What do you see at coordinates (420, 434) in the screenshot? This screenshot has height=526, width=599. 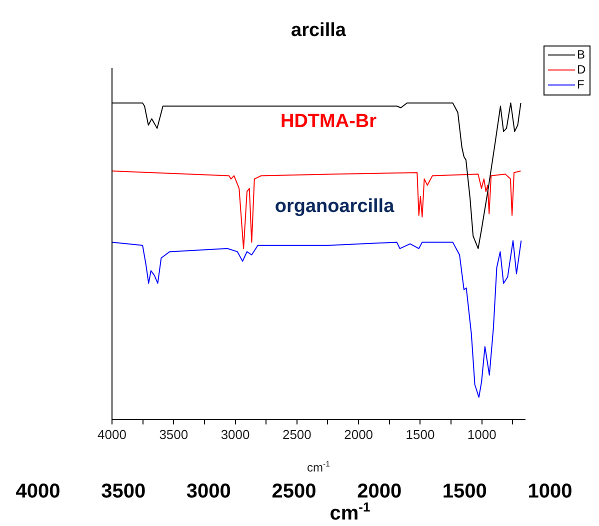 I see `x-tick-label: 1500` at bounding box center [420, 434].